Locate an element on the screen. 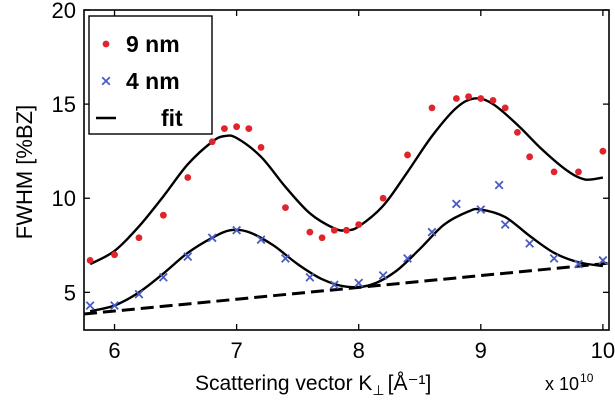 Image resolution: width=615 pixels, height=403 pixels. x-tick-label: 8 is located at coordinates (359, 350).